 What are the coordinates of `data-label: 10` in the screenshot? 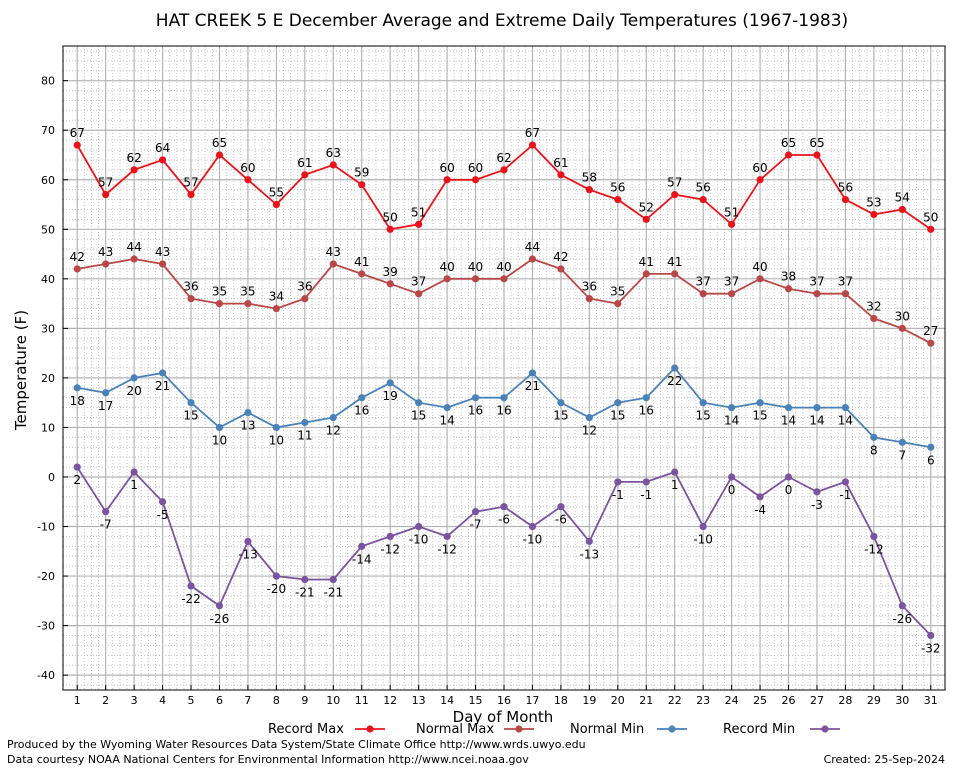 It's located at (219, 440).